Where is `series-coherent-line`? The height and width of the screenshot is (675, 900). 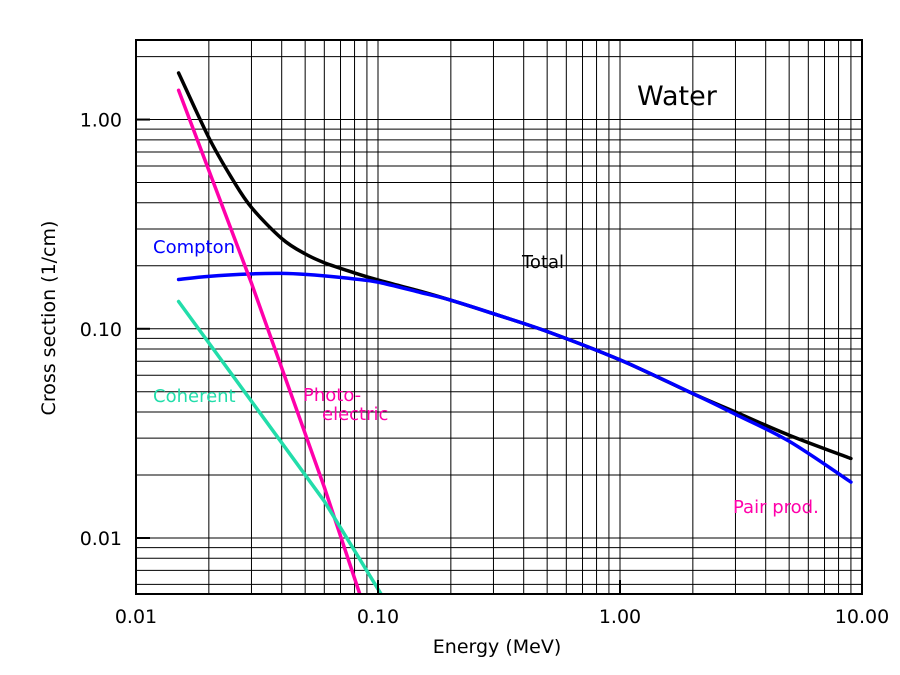 series-coherent-line is located at coordinates (280, 446).